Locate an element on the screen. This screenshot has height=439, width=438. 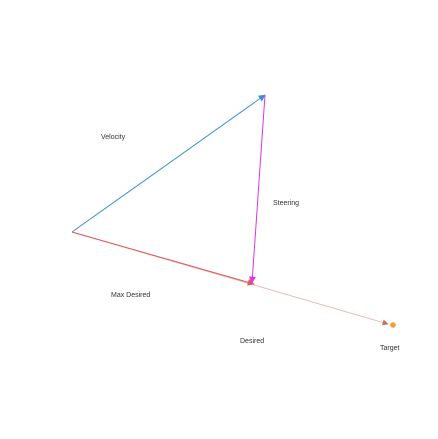
desired-label: Desired is located at coordinates (252, 341).